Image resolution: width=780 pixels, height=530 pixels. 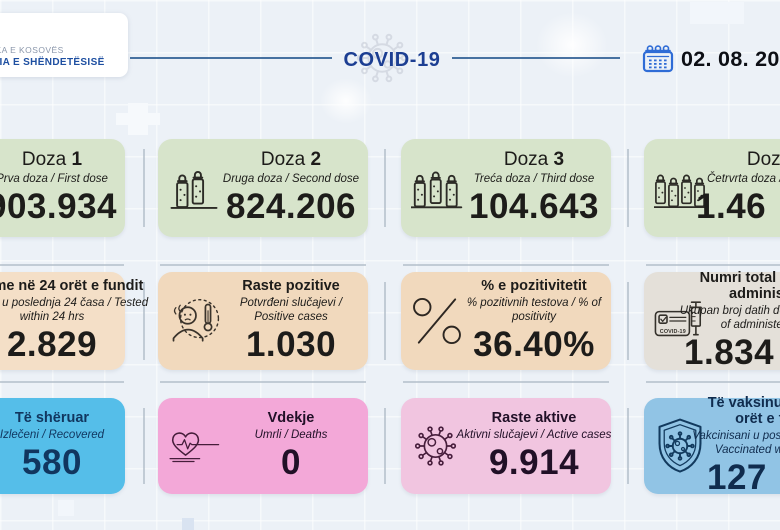 I want to click on card-subtitle: Umrli / Deaths, so click(x=291, y=434).